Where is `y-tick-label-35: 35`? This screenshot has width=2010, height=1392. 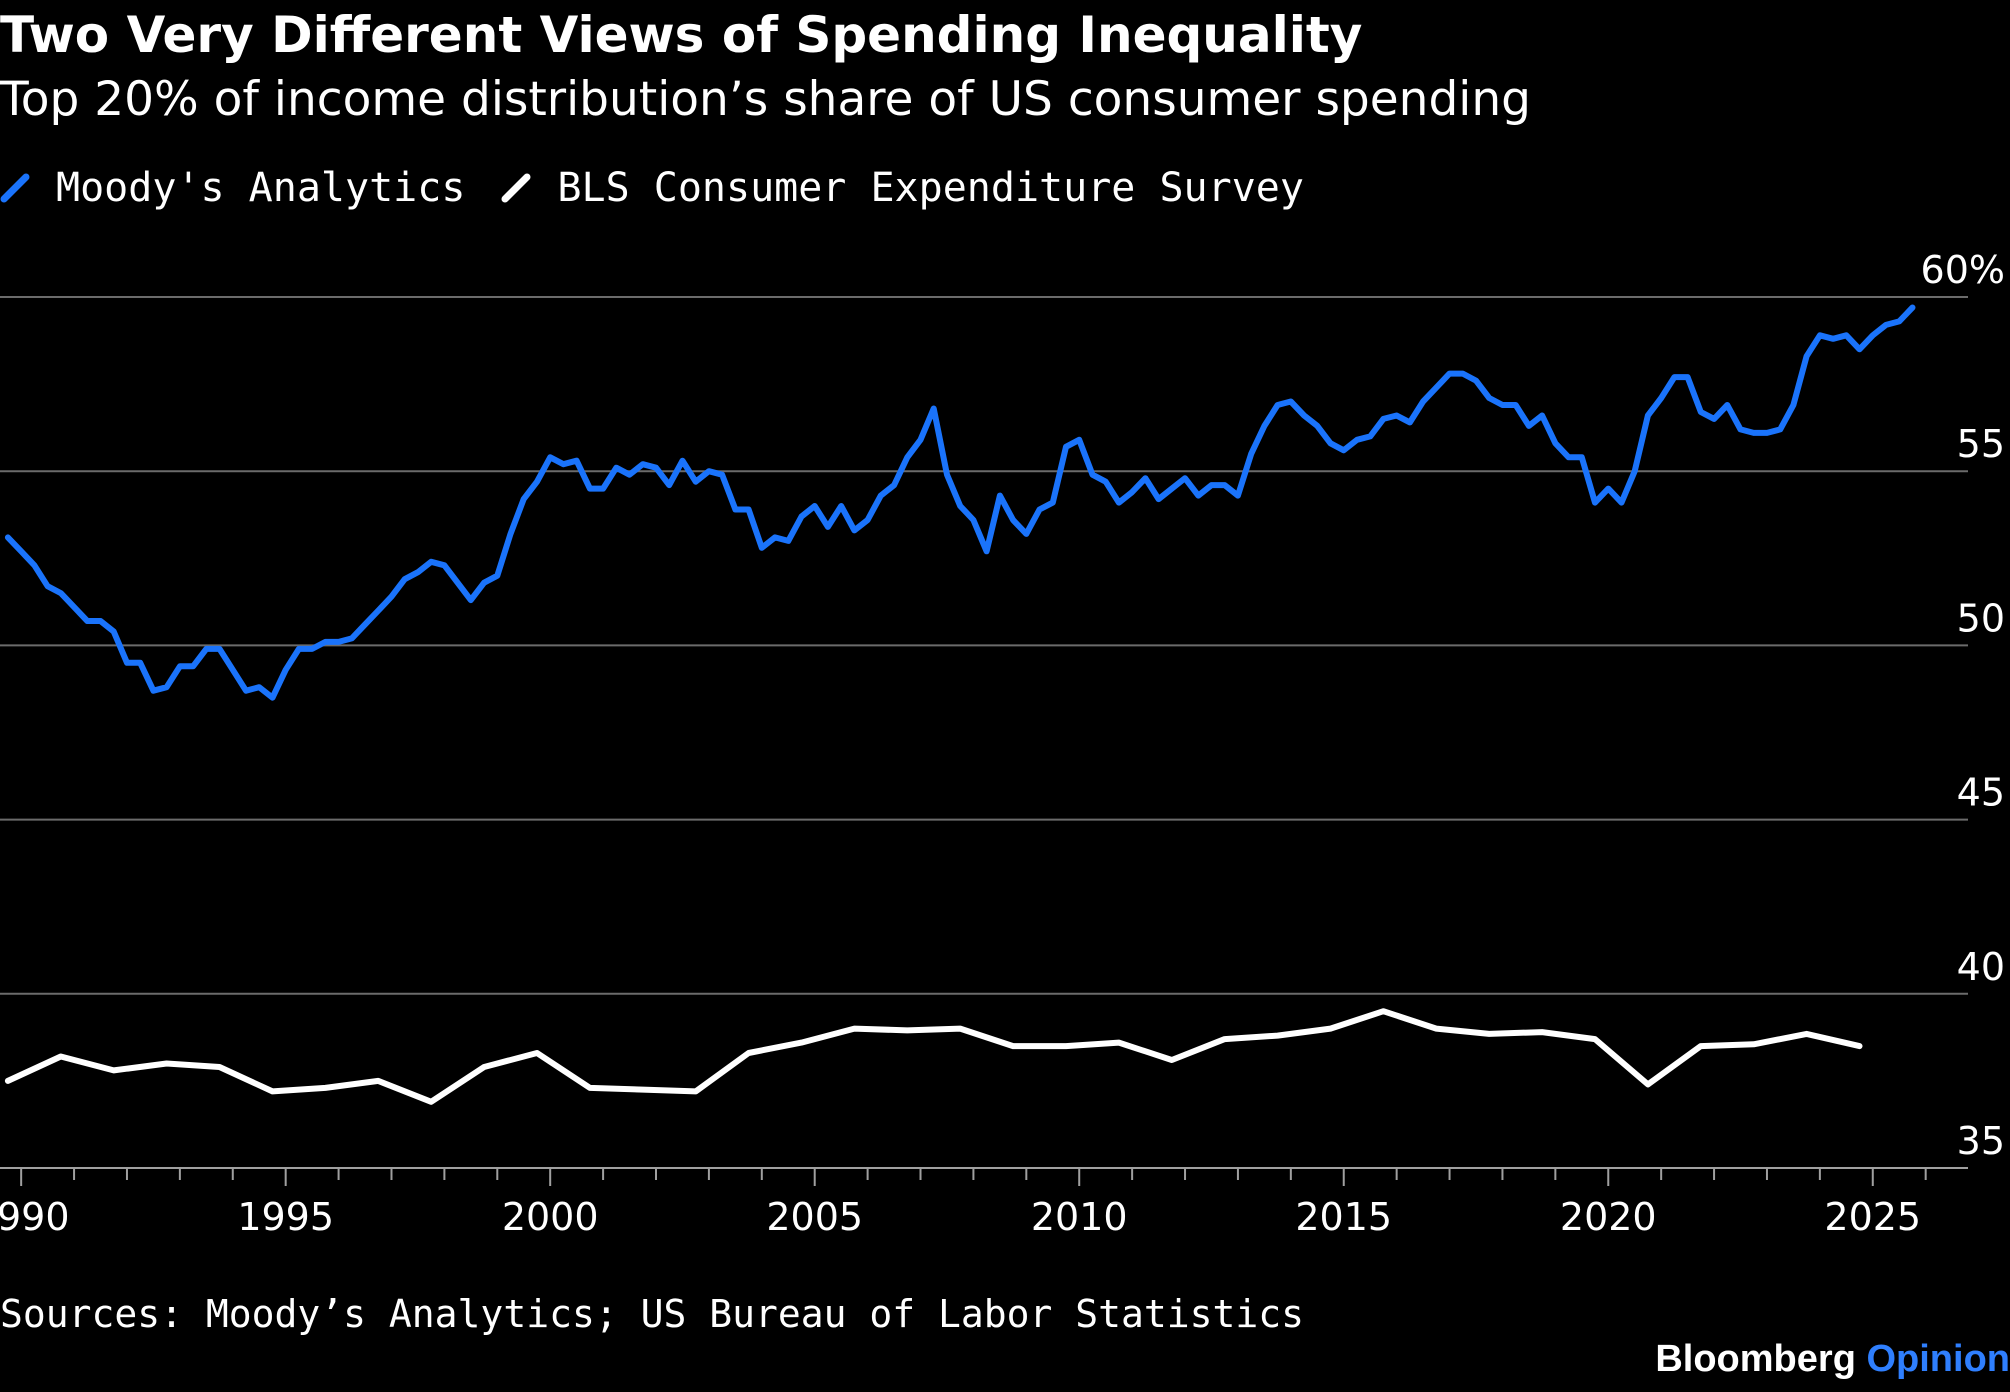
y-tick-label-35: 35 is located at coordinates (1981, 1141).